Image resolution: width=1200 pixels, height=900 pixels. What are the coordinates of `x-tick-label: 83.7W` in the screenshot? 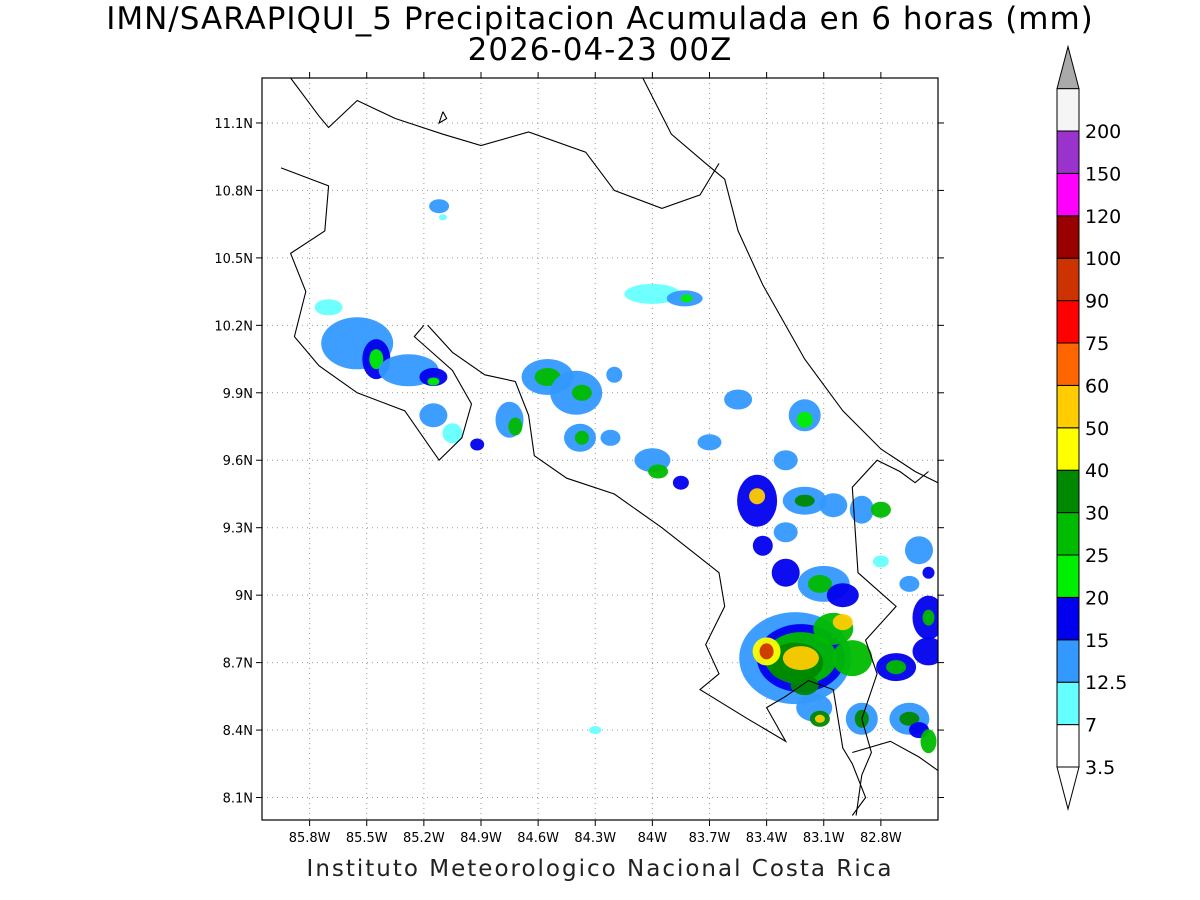 It's located at (710, 838).